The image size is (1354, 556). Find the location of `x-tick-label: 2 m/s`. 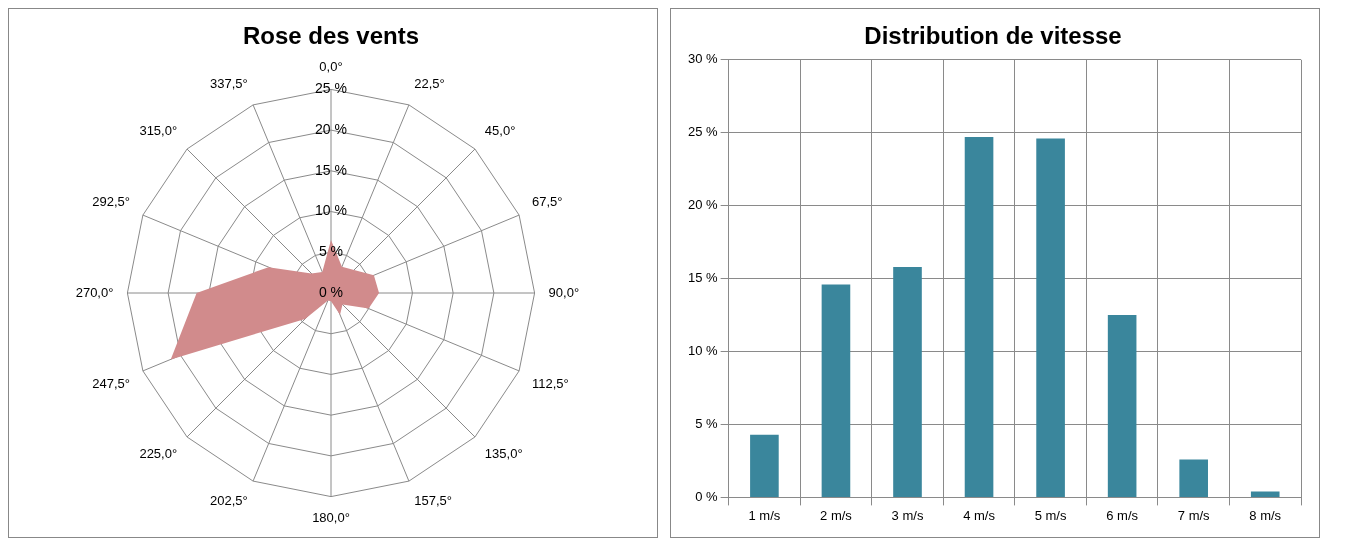

x-tick-label: 2 m/s is located at coordinates (836, 515).